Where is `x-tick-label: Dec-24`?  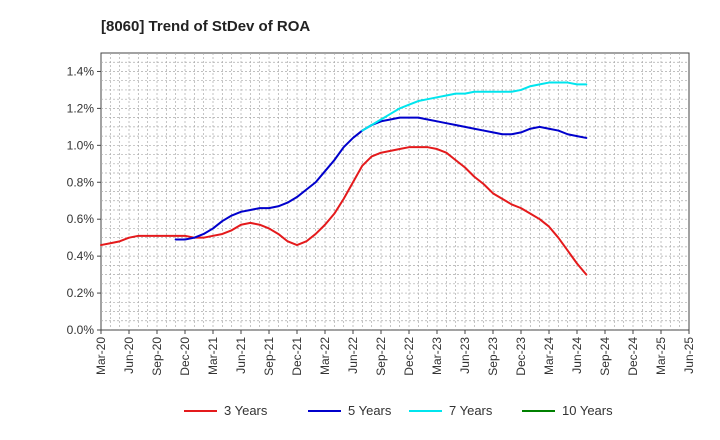 x-tick-label: Dec-24 is located at coordinates (633, 356).